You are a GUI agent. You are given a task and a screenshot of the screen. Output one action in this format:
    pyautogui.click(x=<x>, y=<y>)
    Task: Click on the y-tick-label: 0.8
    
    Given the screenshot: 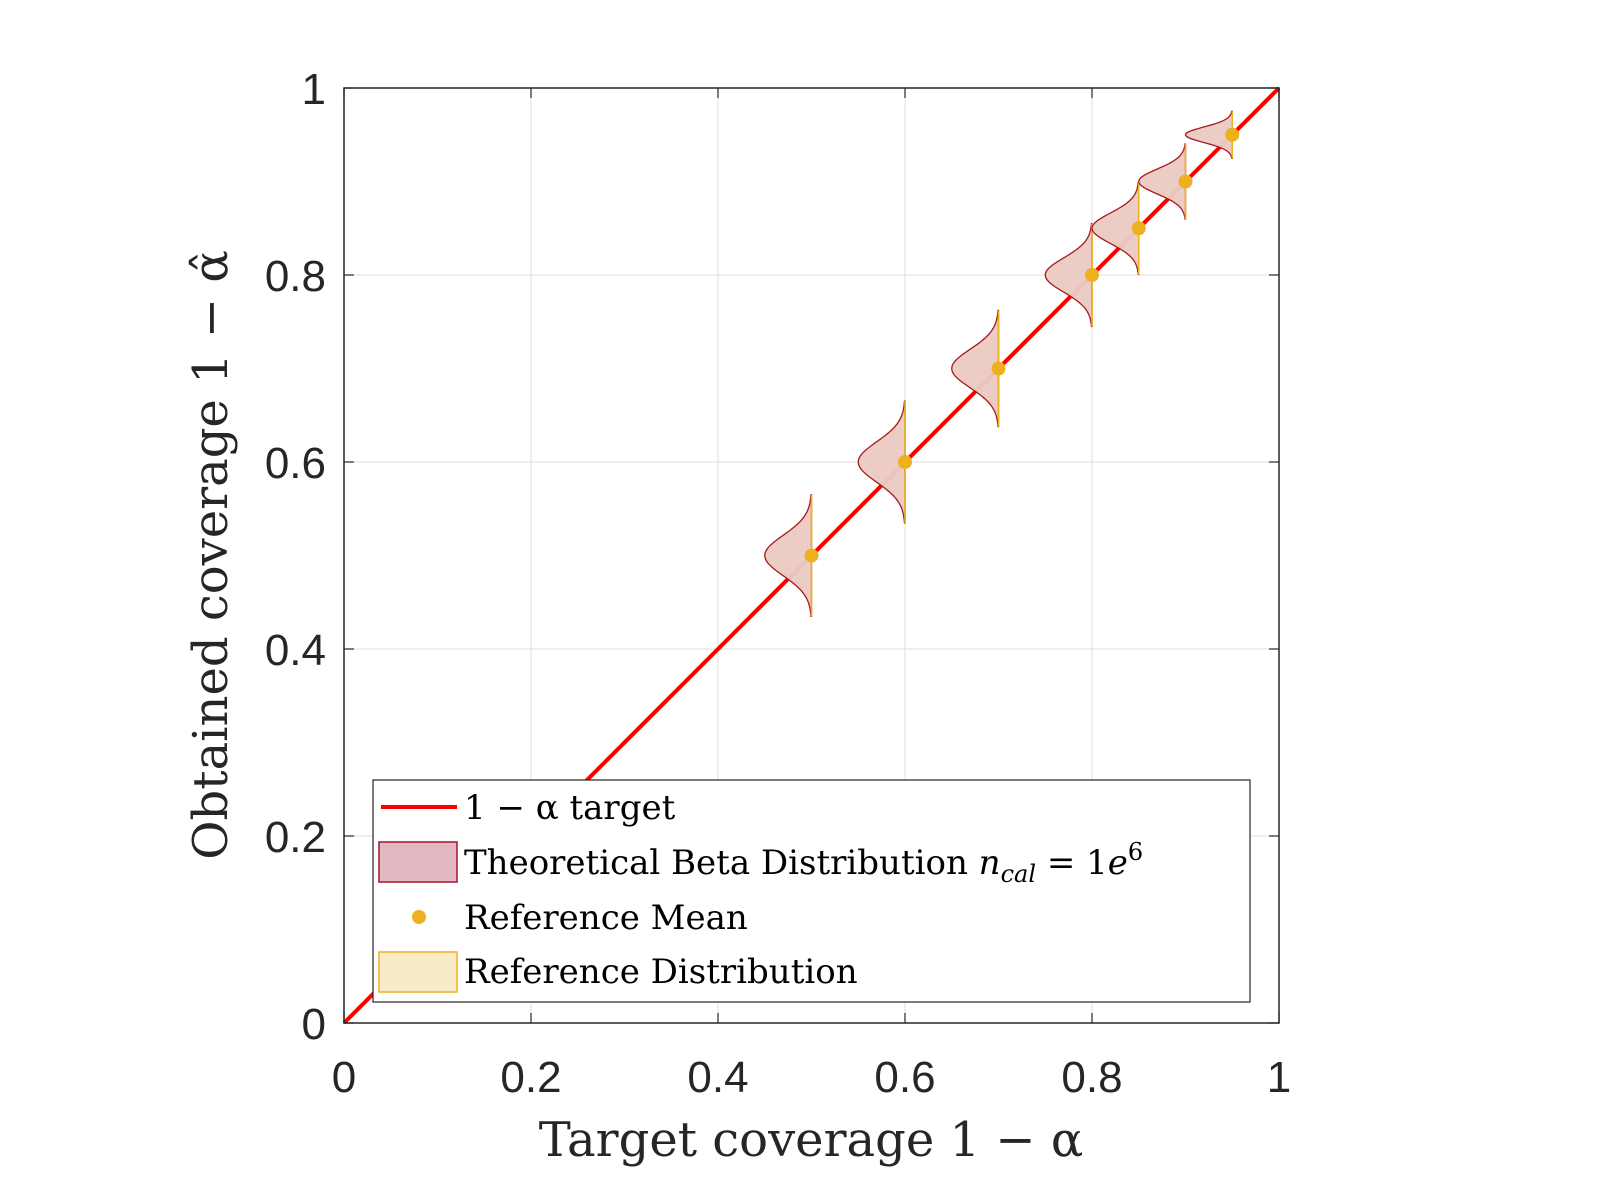 What is the action you would take?
    pyautogui.click(x=295, y=276)
    